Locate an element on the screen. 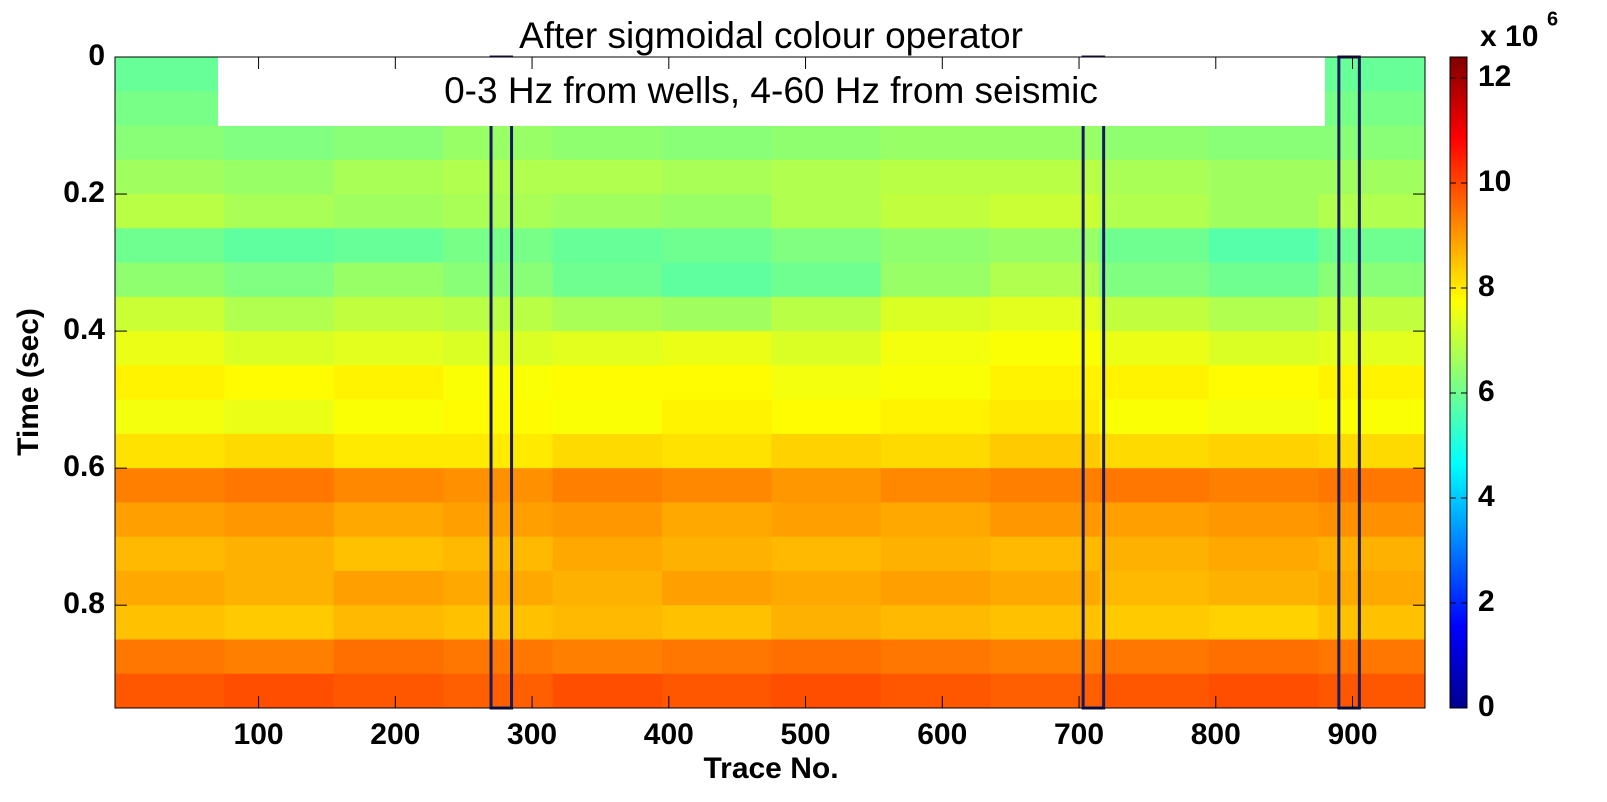 This screenshot has height=802, width=1607. x-tick-label: 600 is located at coordinates (942, 734).